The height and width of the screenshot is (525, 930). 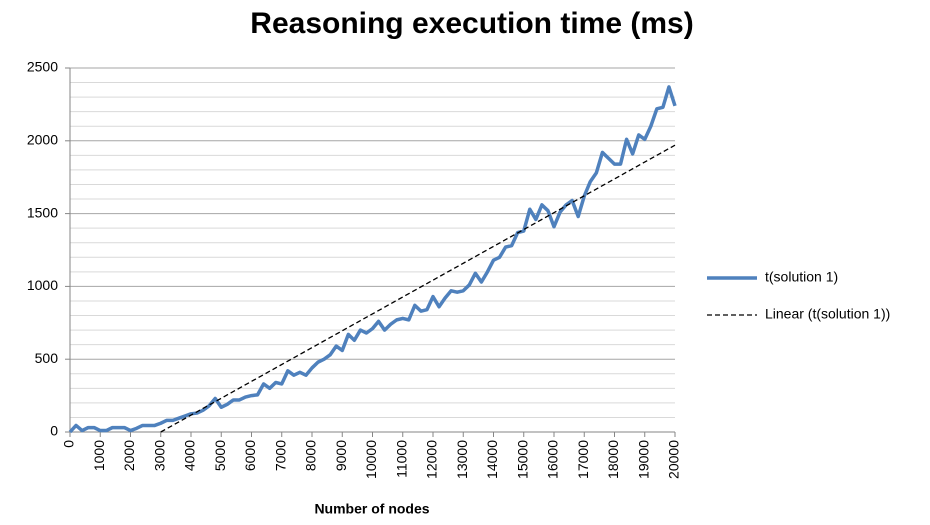 I want to click on x-tick-label: 14000, so click(x=492, y=459).